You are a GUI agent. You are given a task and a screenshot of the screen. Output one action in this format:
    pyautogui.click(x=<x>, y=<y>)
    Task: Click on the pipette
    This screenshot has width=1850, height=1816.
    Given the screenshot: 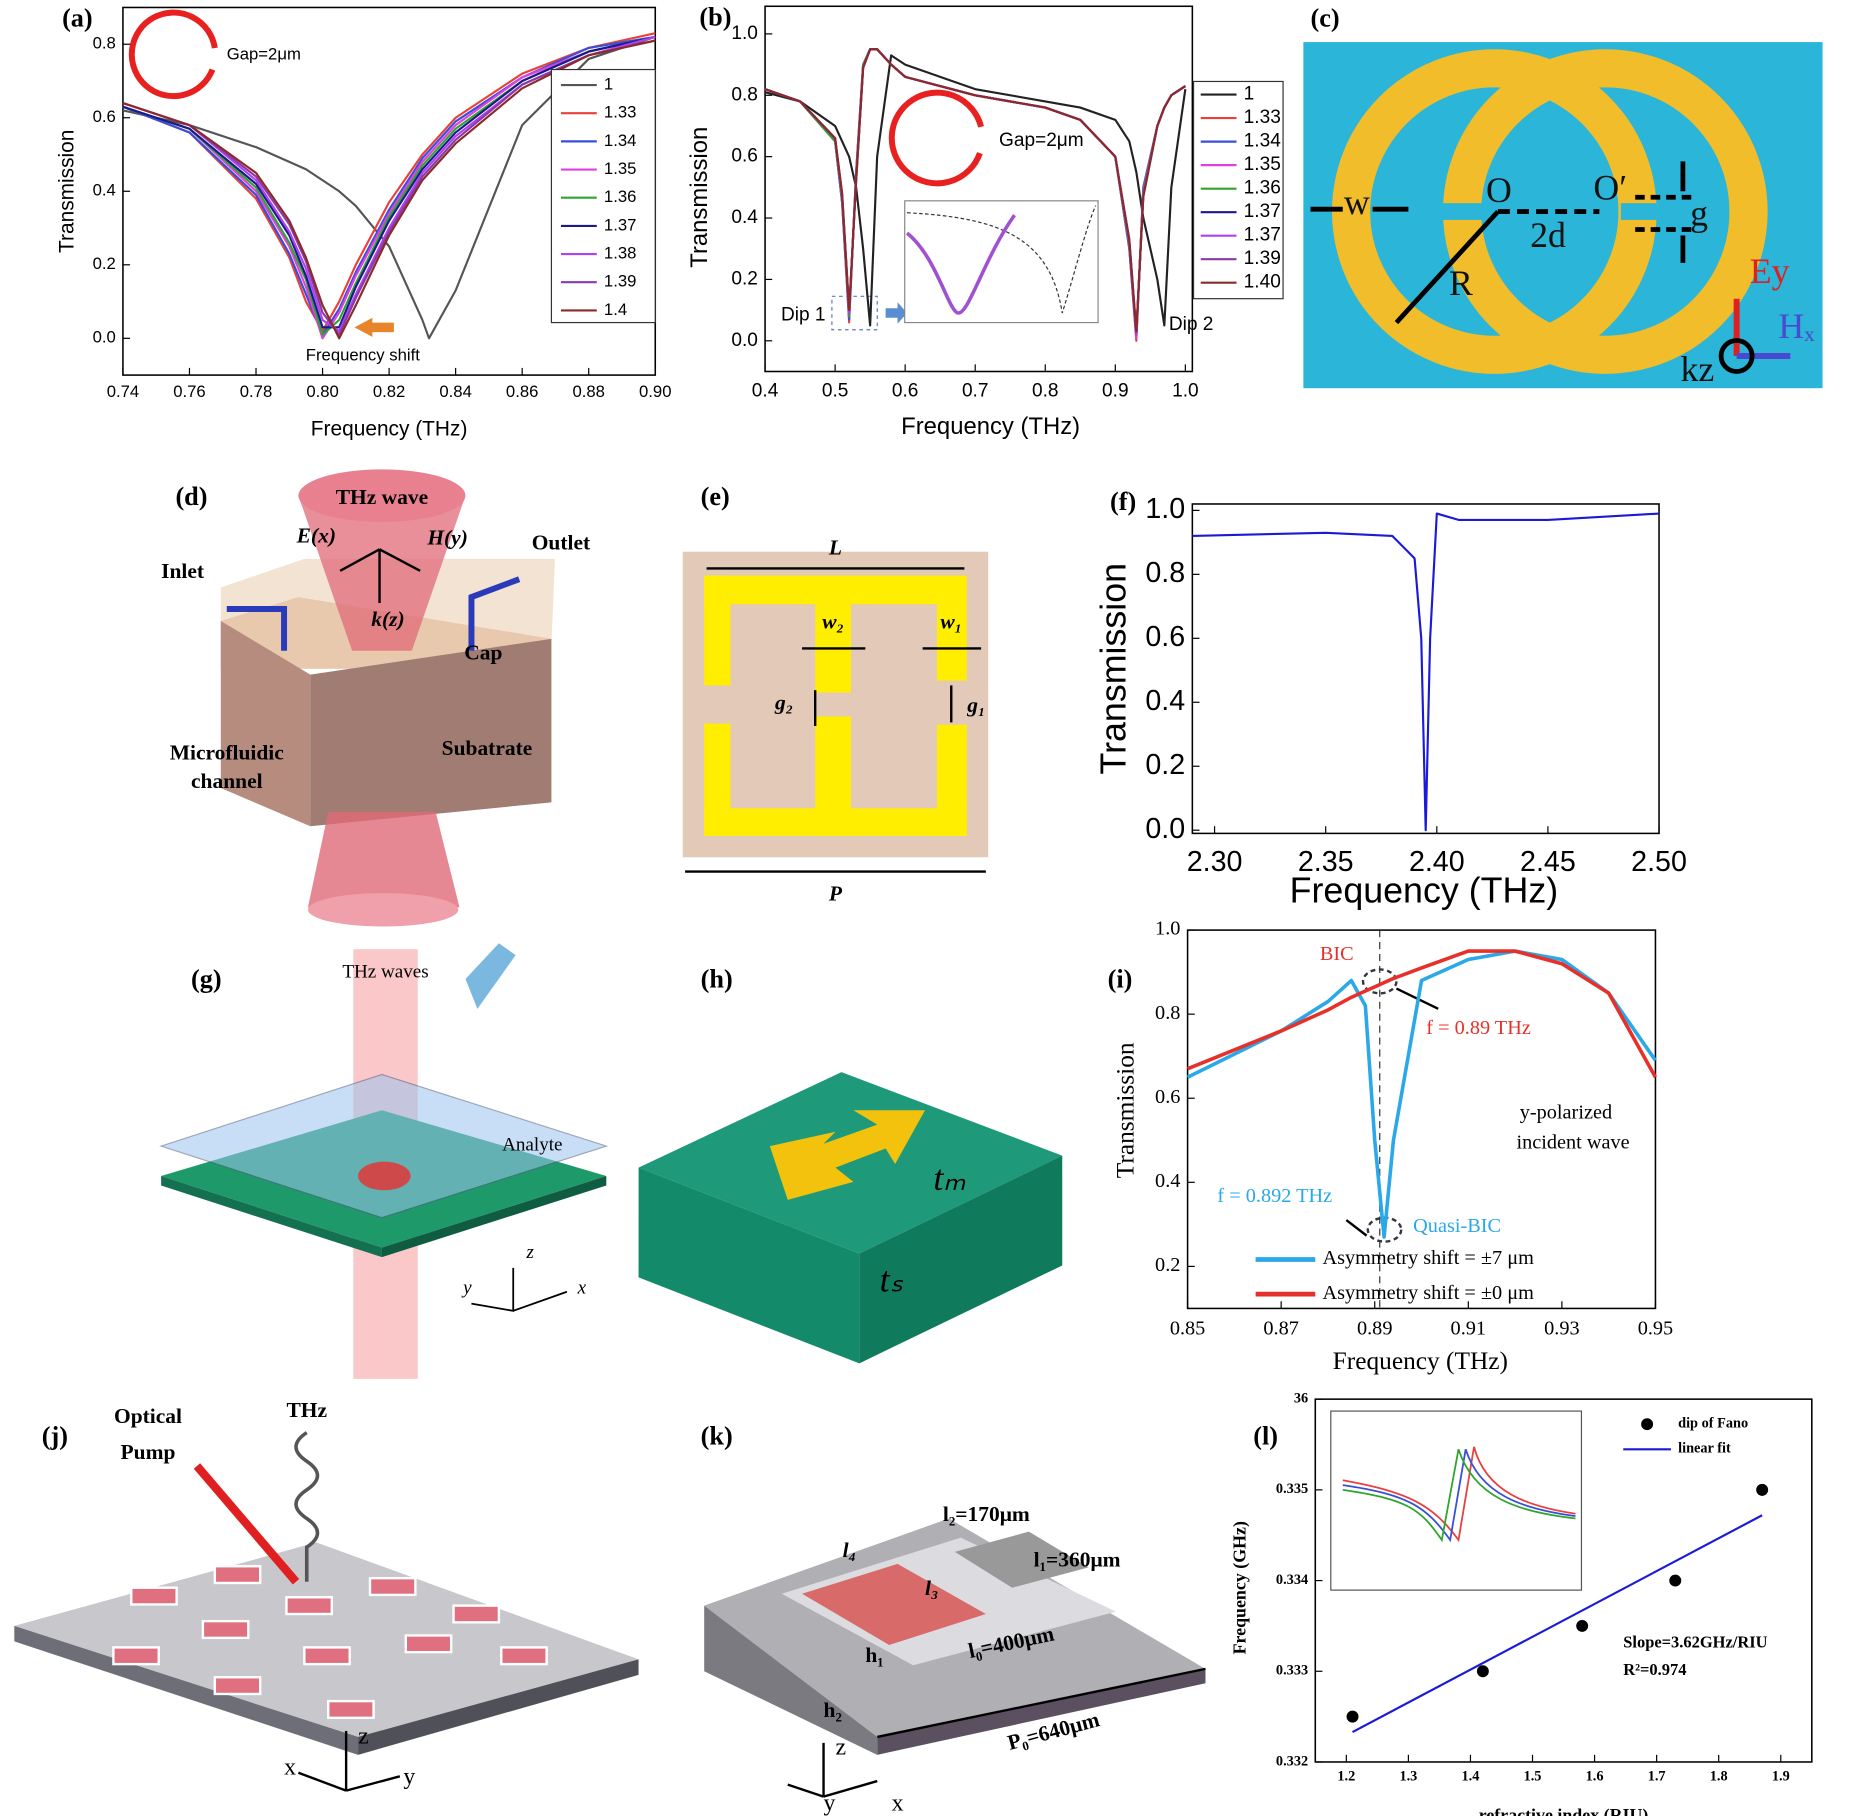 What is the action you would take?
    pyautogui.click(x=490, y=976)
    